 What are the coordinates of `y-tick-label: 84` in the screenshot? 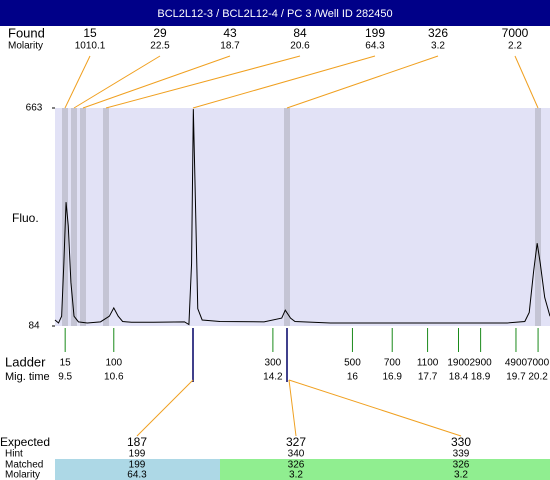 It's located at (34, 326).